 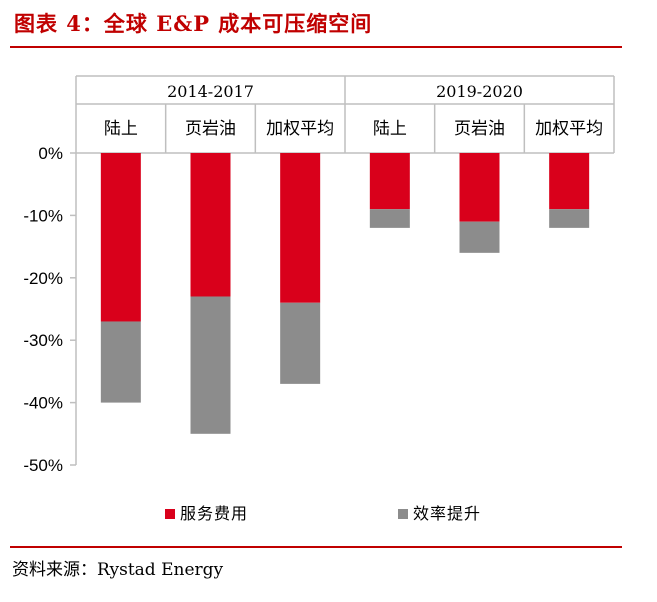 What do you see at coordinates (193, 23) in the screenshot?
I see `chart-title: 图表 4：全球 E&P 成本可压缩空间` at bounding box center [193, 23].